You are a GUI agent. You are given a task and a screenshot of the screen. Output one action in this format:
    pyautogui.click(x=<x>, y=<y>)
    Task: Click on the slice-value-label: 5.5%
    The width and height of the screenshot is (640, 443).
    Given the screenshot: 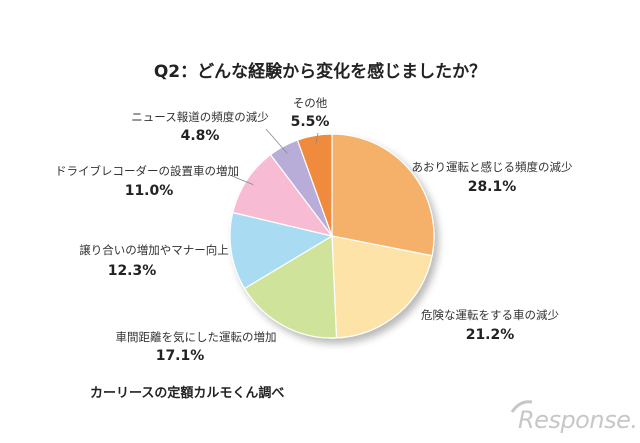 What is the action you would take?
    pyautogui.click(x=310, y=122)
    